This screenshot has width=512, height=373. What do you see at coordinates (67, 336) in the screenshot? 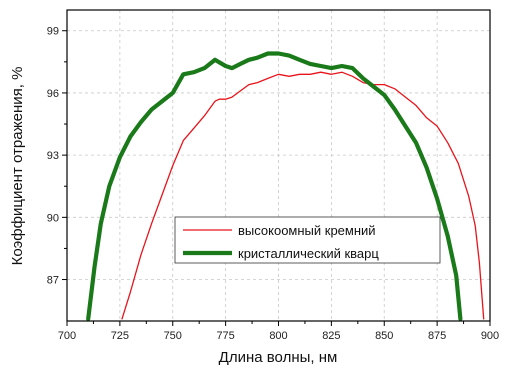
I see `x-tick-label: 700` at bounding box center [67, 336].